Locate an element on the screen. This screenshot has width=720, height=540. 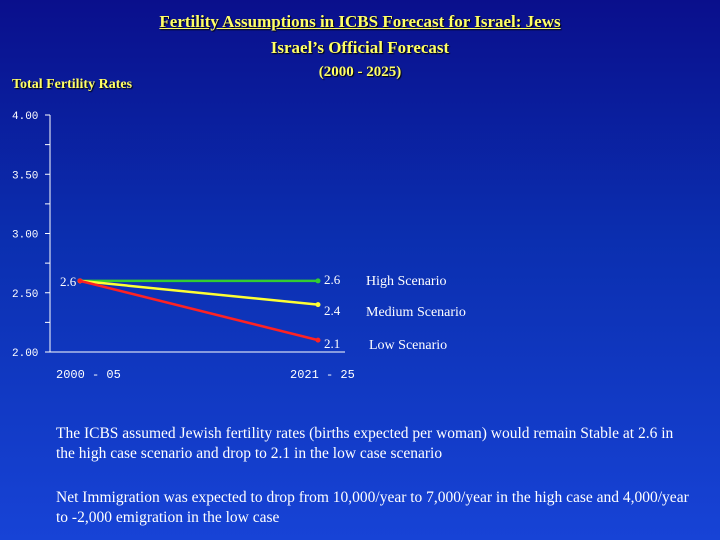
y-tick-label: 4.00 is located at coordinates (25, 117).